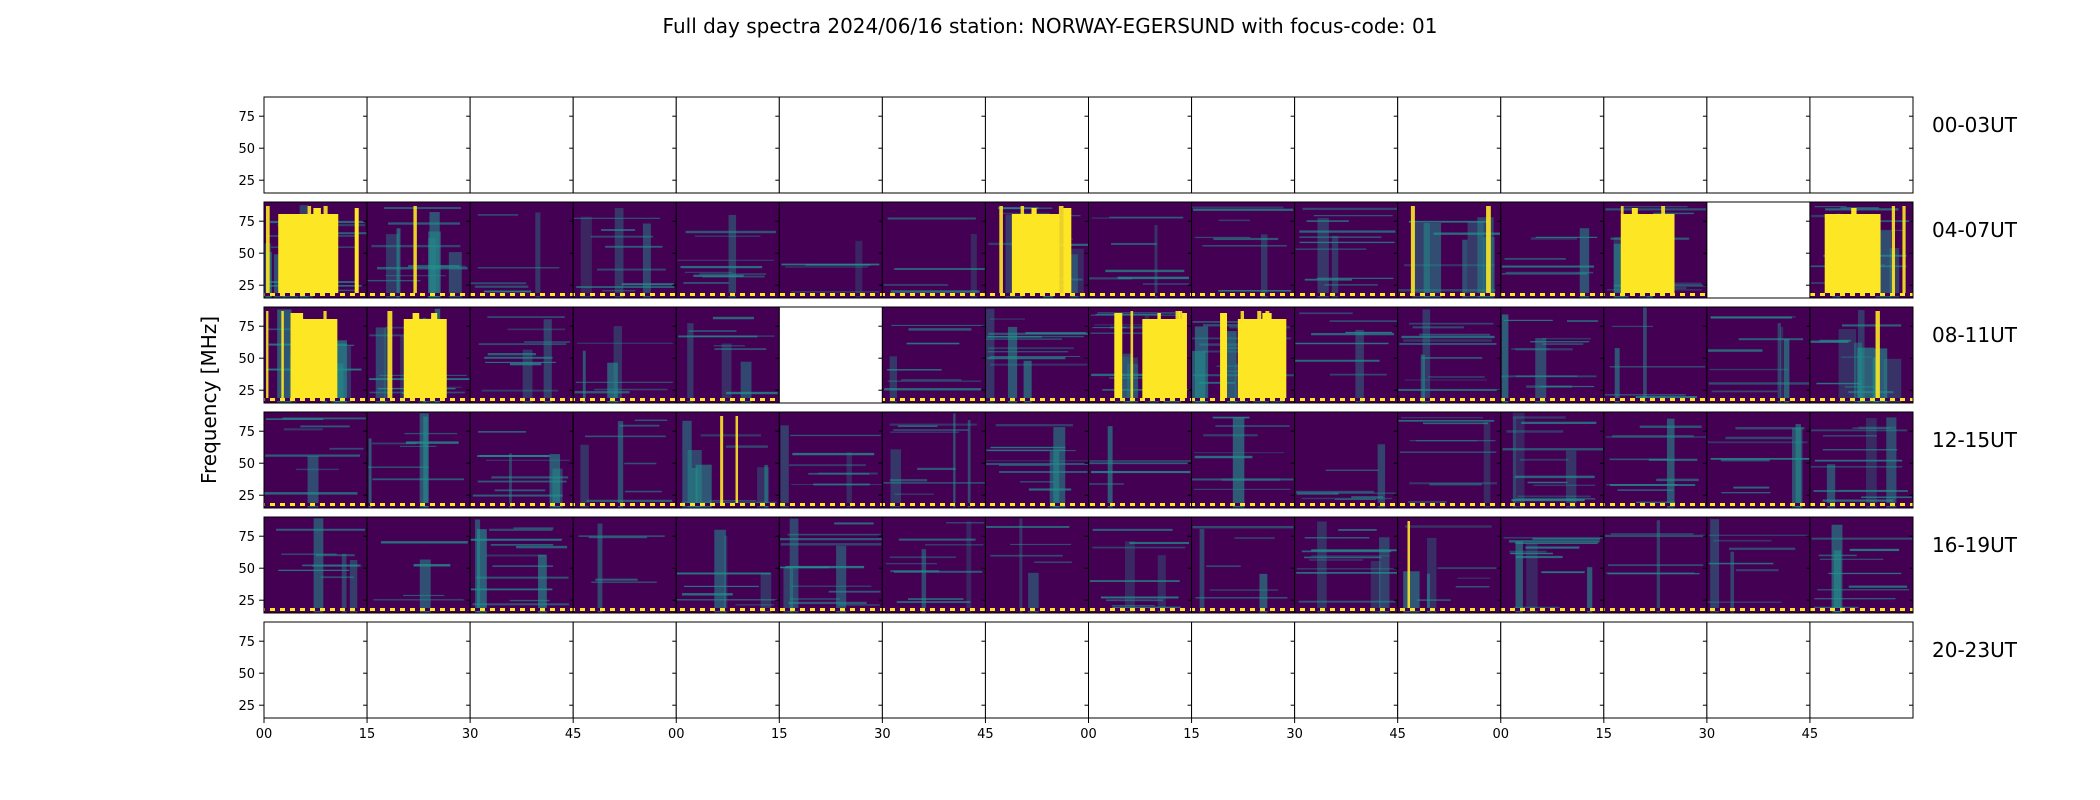  I want to click on row-time-label: 16-19UT, so click(1975, 545).